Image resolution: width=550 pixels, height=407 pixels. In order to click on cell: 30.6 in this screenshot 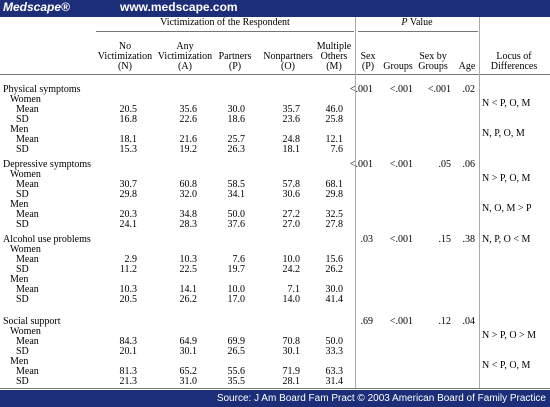, I will do `click(291, 194)`.